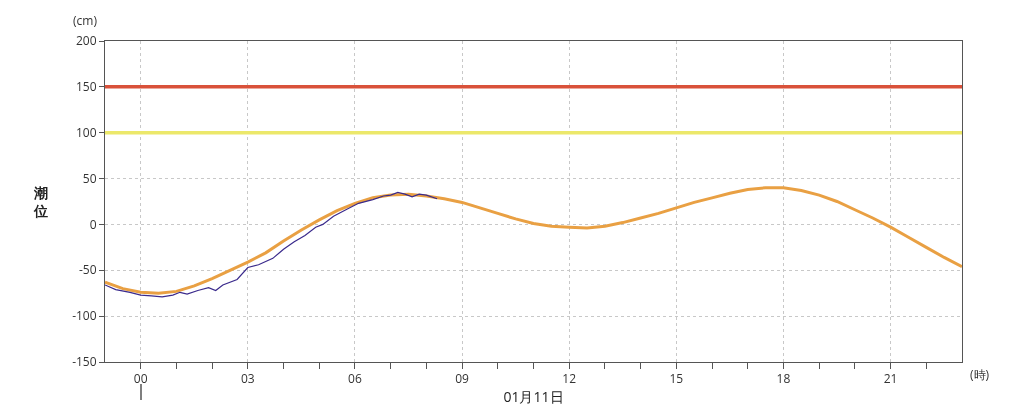 The height and width of the screenshot is (414, 1024). Describe the element at coordinates (40, 202) in the screenshot. I see `y-axis-title: 潮位` at that location.